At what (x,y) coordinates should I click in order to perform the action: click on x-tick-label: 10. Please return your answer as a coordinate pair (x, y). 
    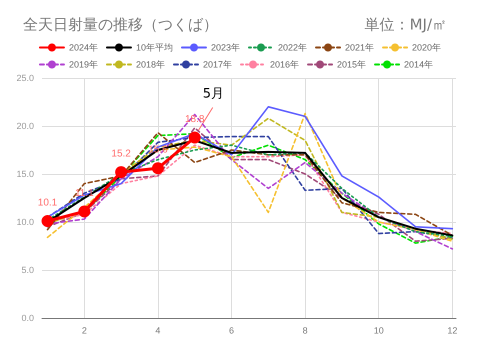
    Looking at the image, I should click on (379, 331).